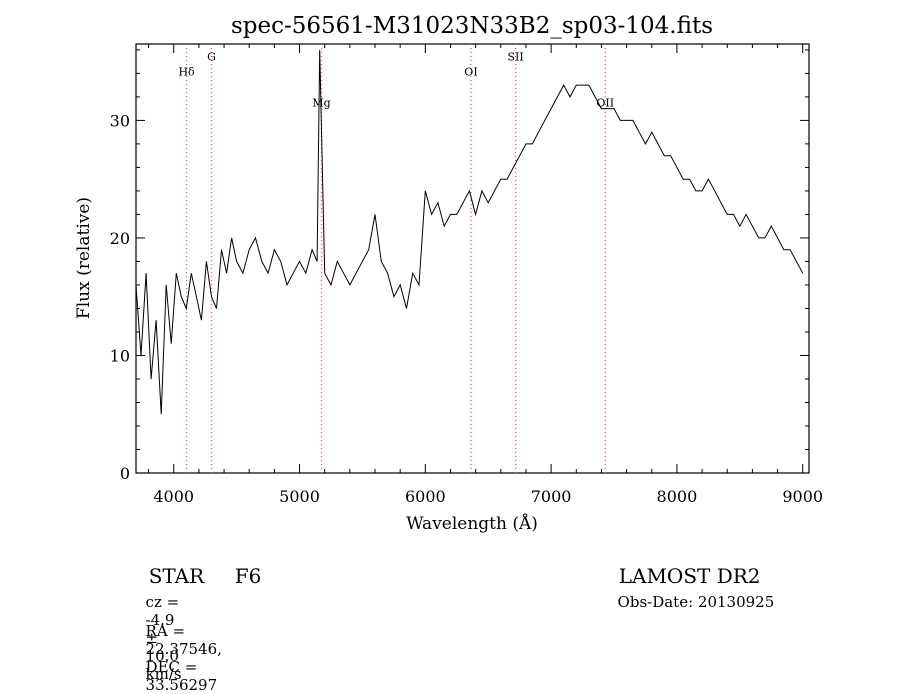  I want to click on y-tick-label: 20, so click(120, 238).